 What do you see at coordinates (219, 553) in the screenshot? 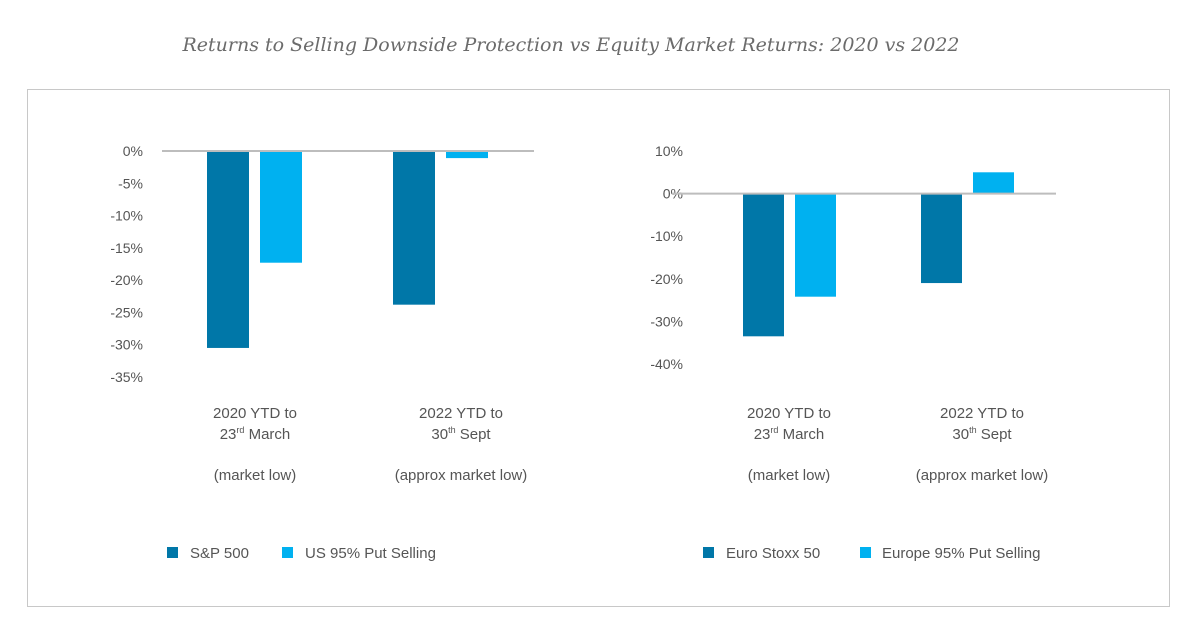
I see `legend-label: S&P 500` at bounding box center [219, 553].